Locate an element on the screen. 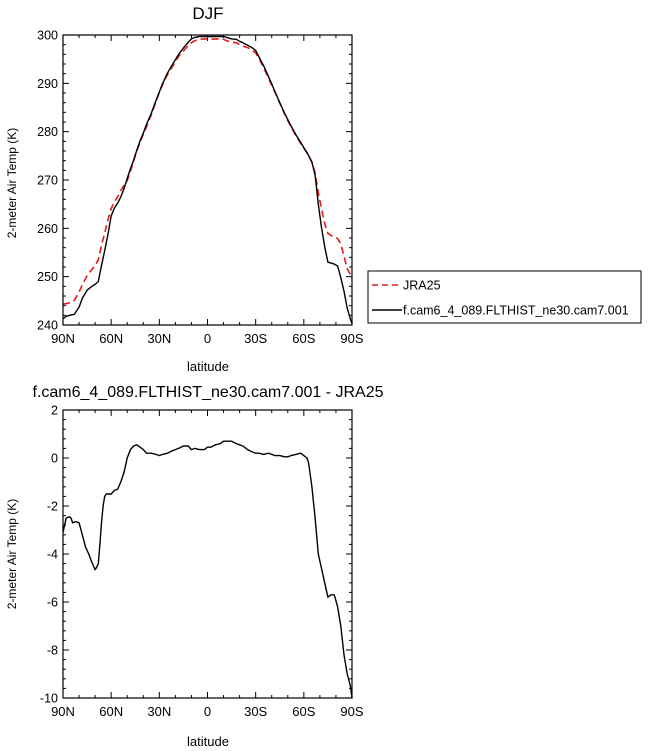  legend-box is located at coordinates (504, 297).